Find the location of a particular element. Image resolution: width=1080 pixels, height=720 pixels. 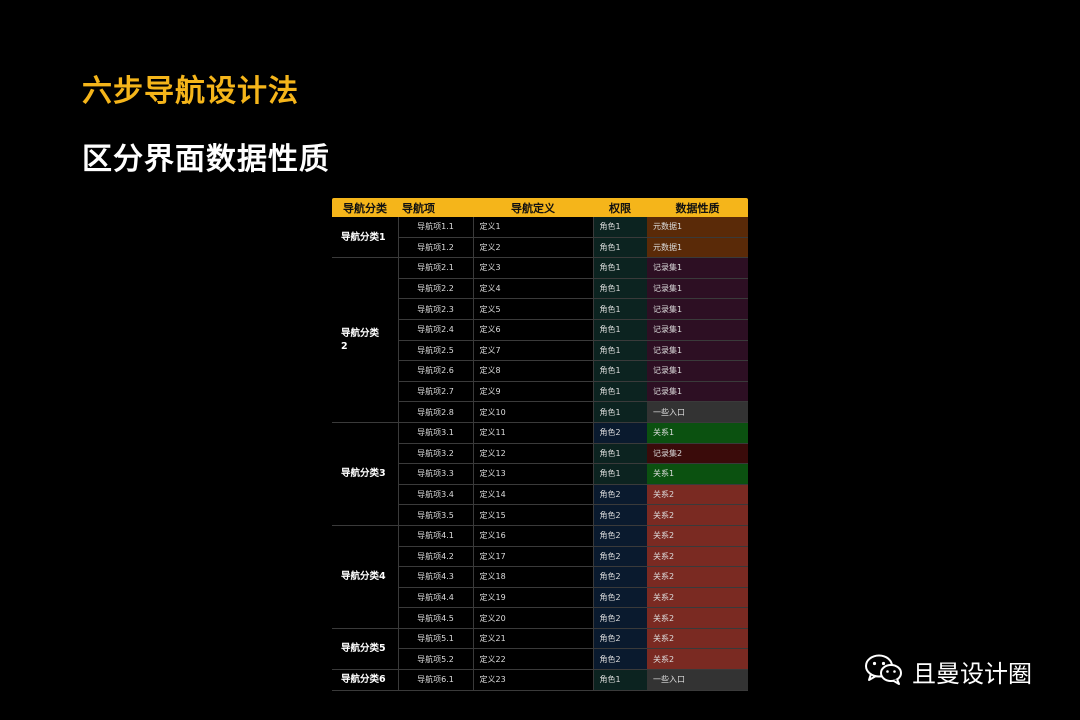

table-row: 导航项4.3 定义18 角色2 关系2 is located at coordinates (540, 577).